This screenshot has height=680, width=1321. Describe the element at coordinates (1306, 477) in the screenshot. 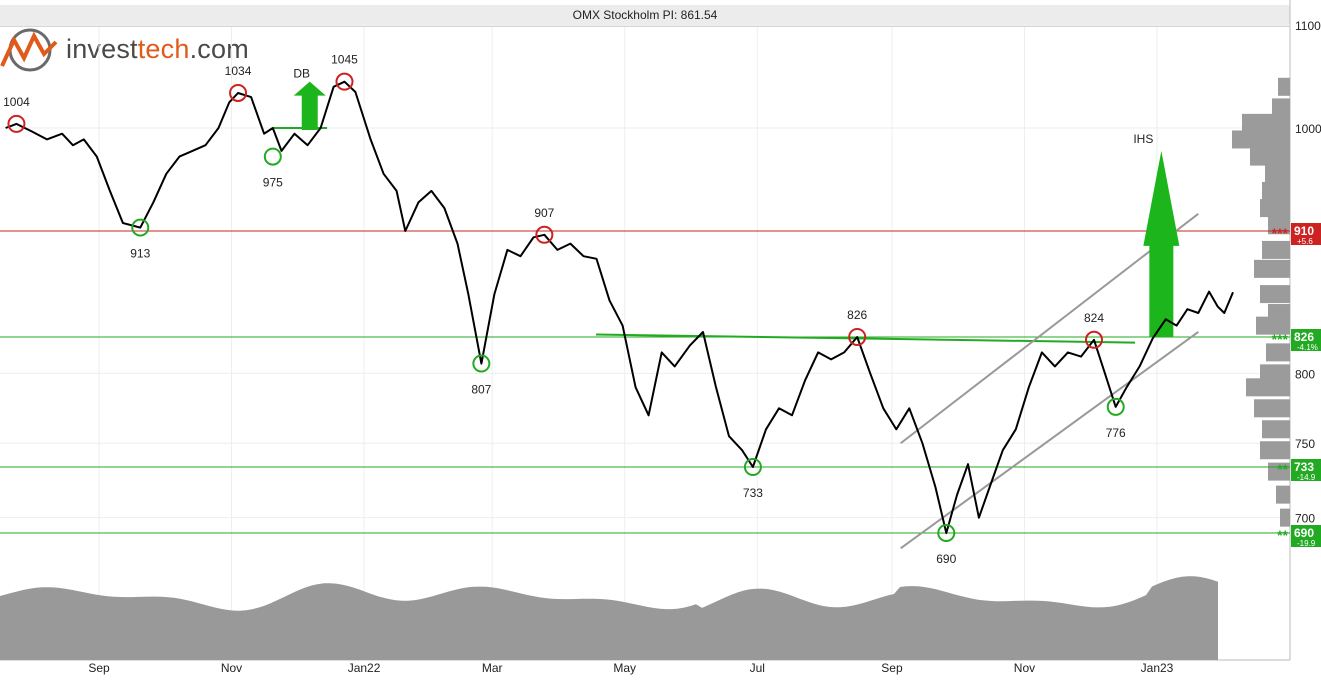

I see `support-pct: -14.9` at that location.